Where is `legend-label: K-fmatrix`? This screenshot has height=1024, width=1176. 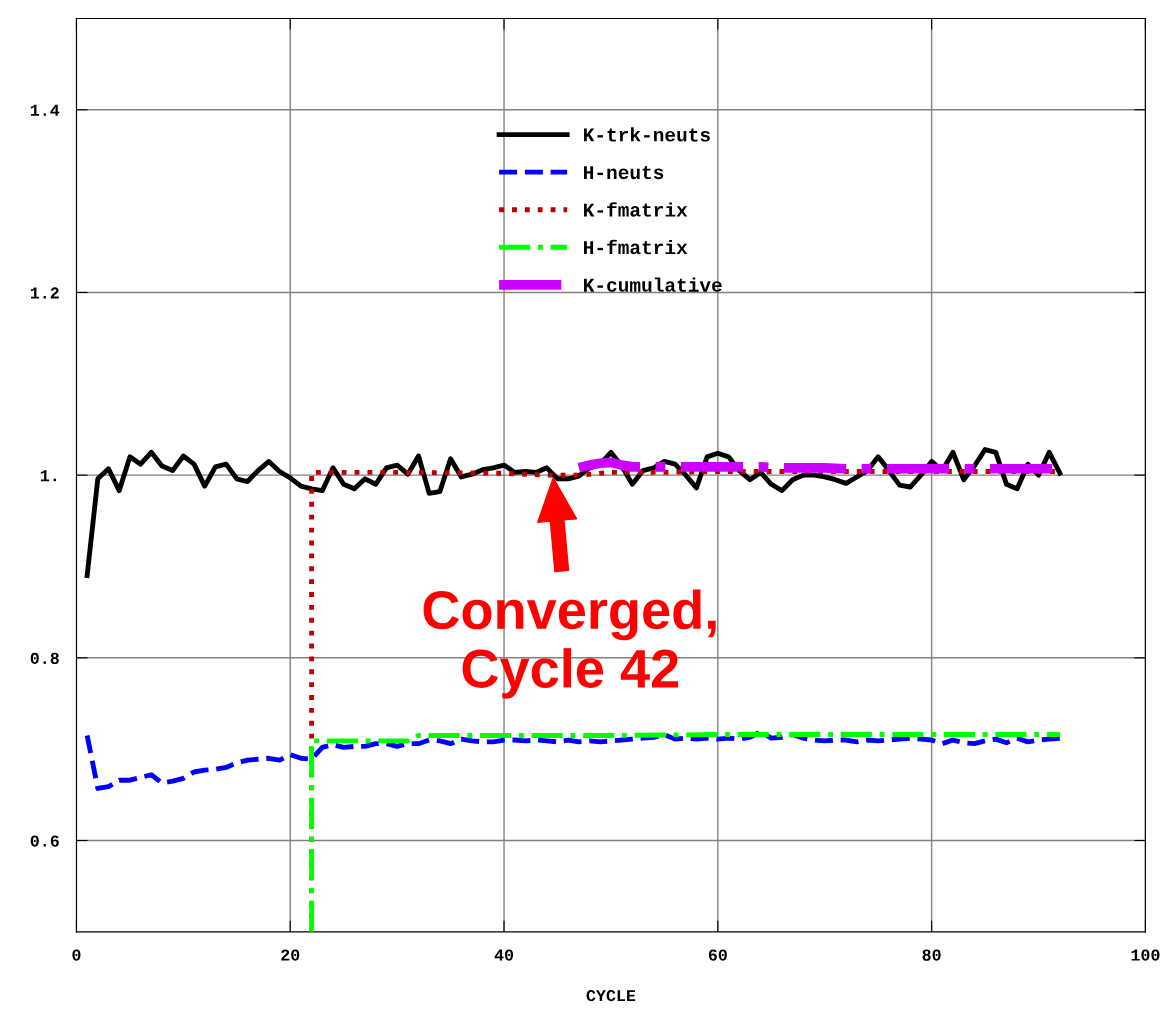 legend-label: K-fmatrix is located at coordinates (636, 209).